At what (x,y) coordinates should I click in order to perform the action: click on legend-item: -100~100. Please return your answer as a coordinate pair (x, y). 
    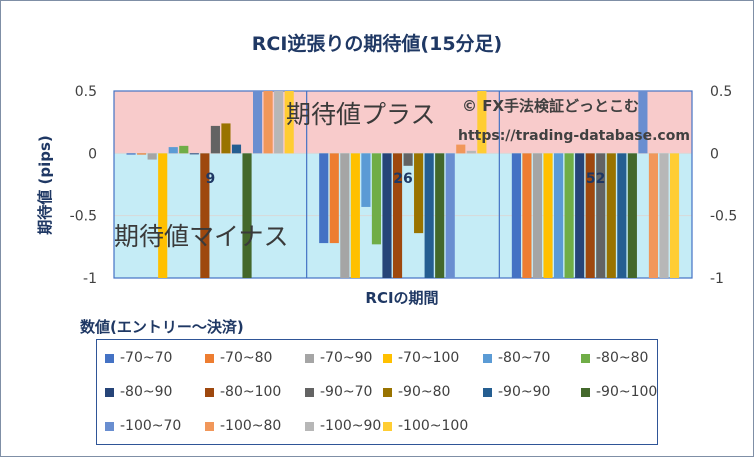
    Looking at the image, I should click on (425, 426).